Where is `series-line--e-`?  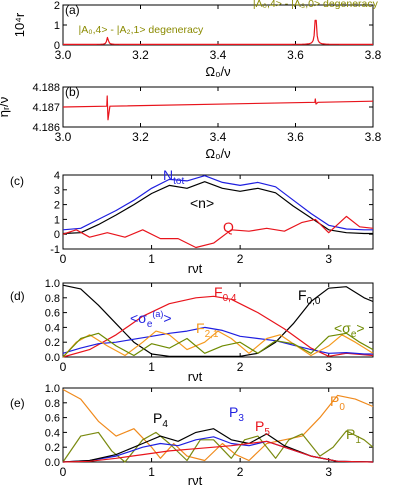
series-line--e- is located at coordinates (218, 345).